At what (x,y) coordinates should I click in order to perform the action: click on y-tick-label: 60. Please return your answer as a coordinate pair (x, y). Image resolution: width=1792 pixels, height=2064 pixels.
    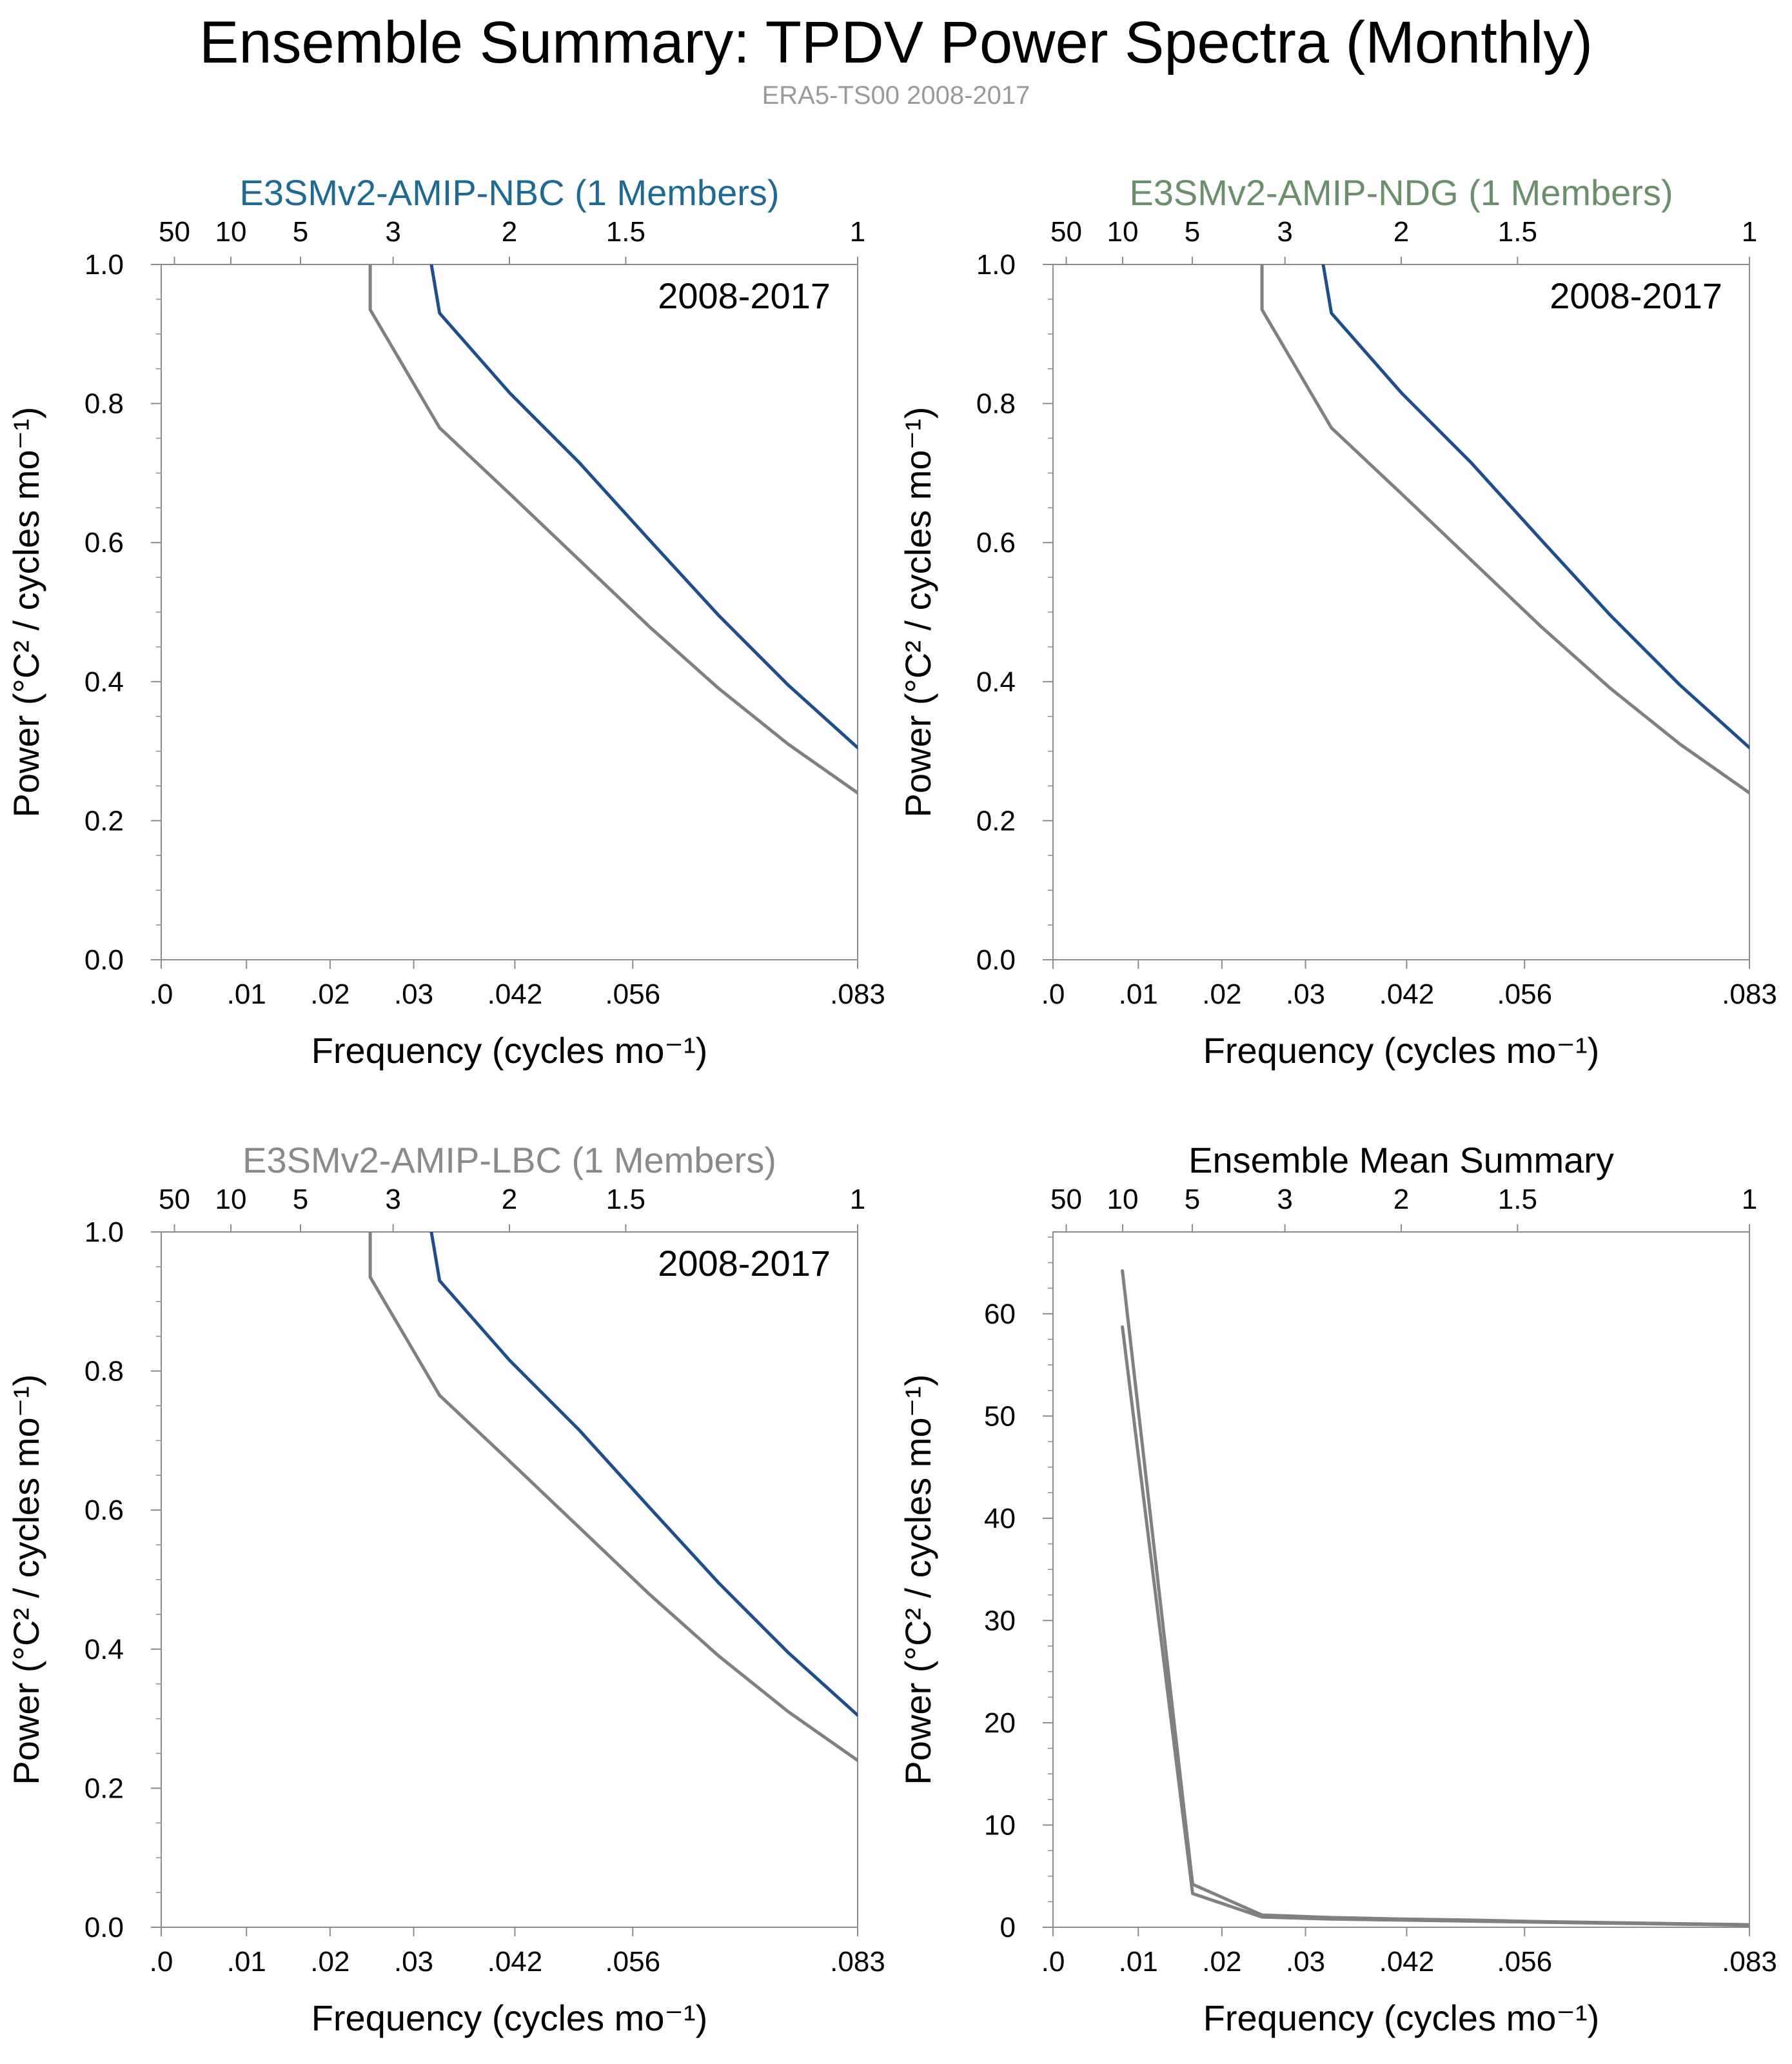
    Looking at the image, I should click on (1000, 1314).